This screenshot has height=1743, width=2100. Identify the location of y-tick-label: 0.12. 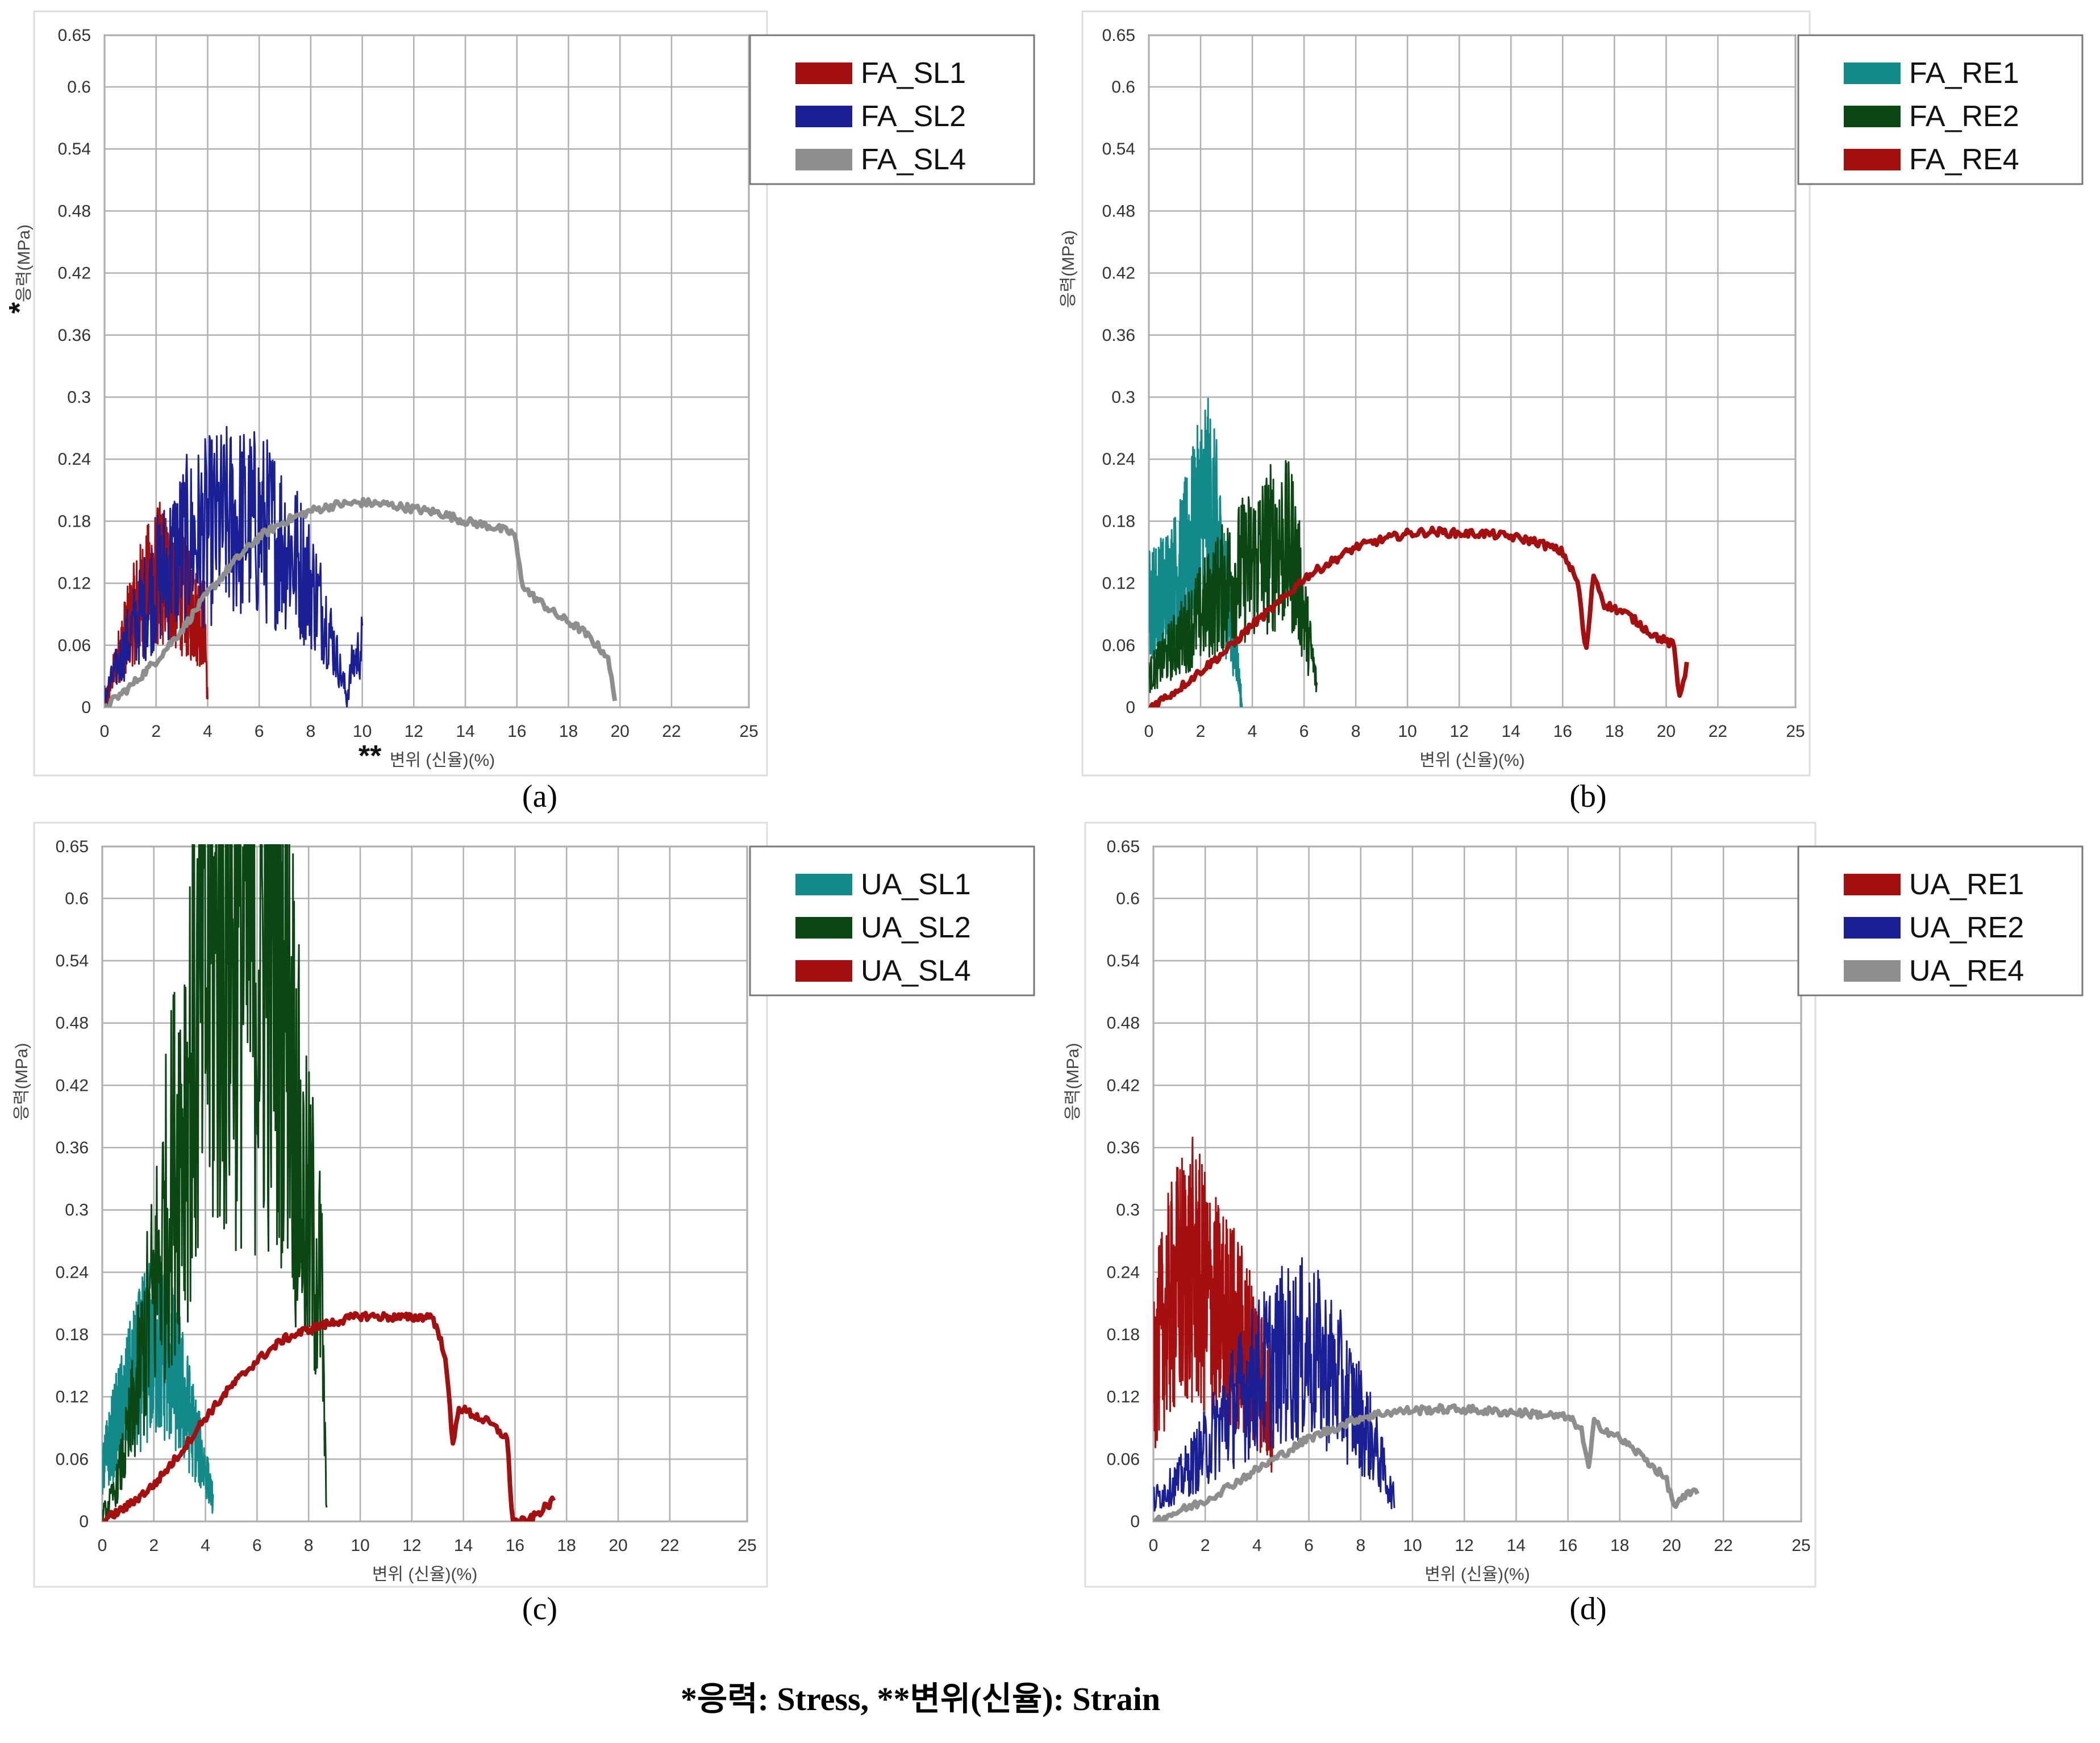
(1118, 583).